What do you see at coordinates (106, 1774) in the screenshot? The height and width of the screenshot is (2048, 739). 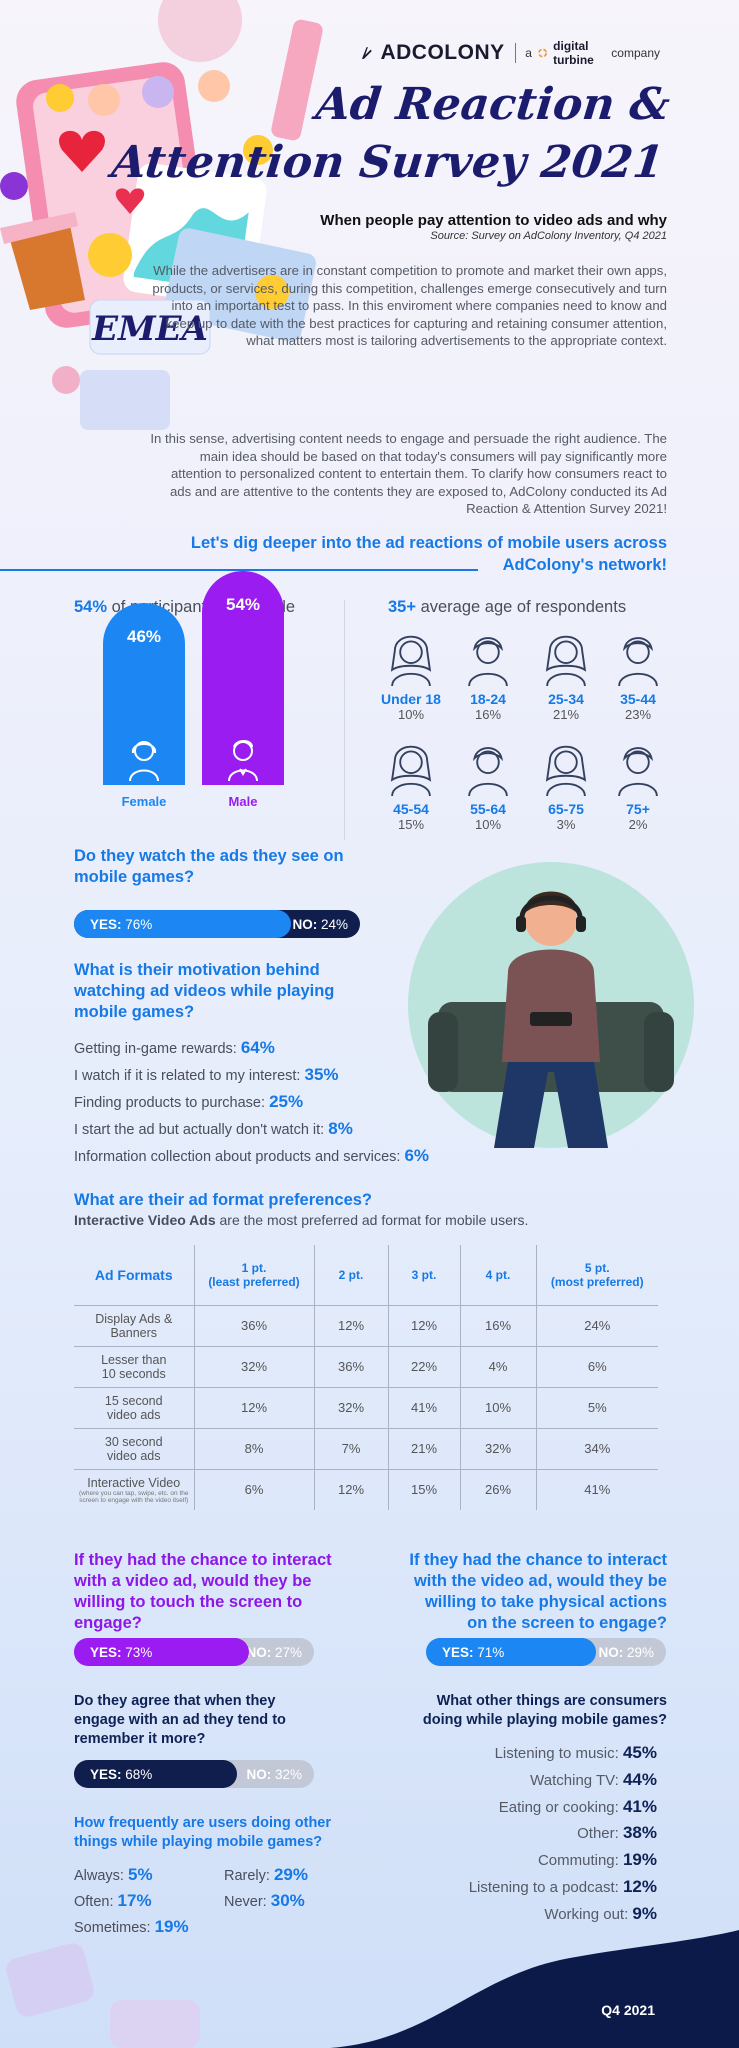 I see `remember-yes-label: YES:` at bounding box center [106, 1774].